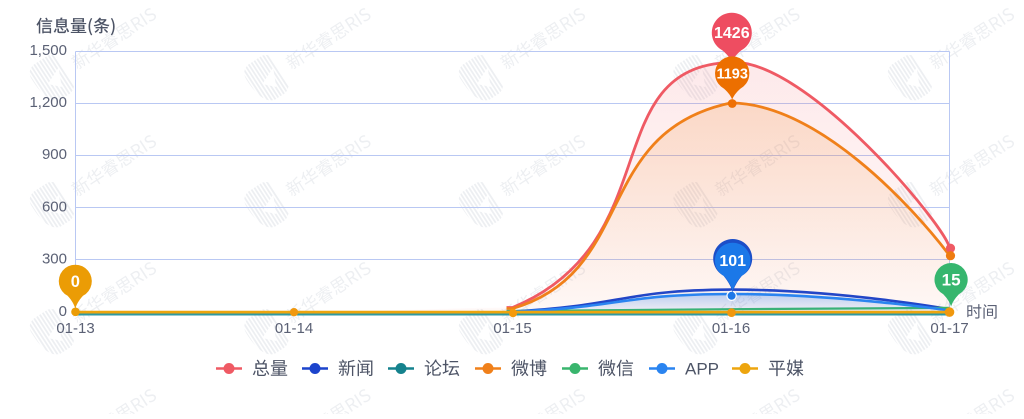 The height and width of the screenshot is (419, 1024). What do you see at coordinates (949, 328) in the screenshot?
I see `svg-text: 01-17` at bounding box center [949, 328].